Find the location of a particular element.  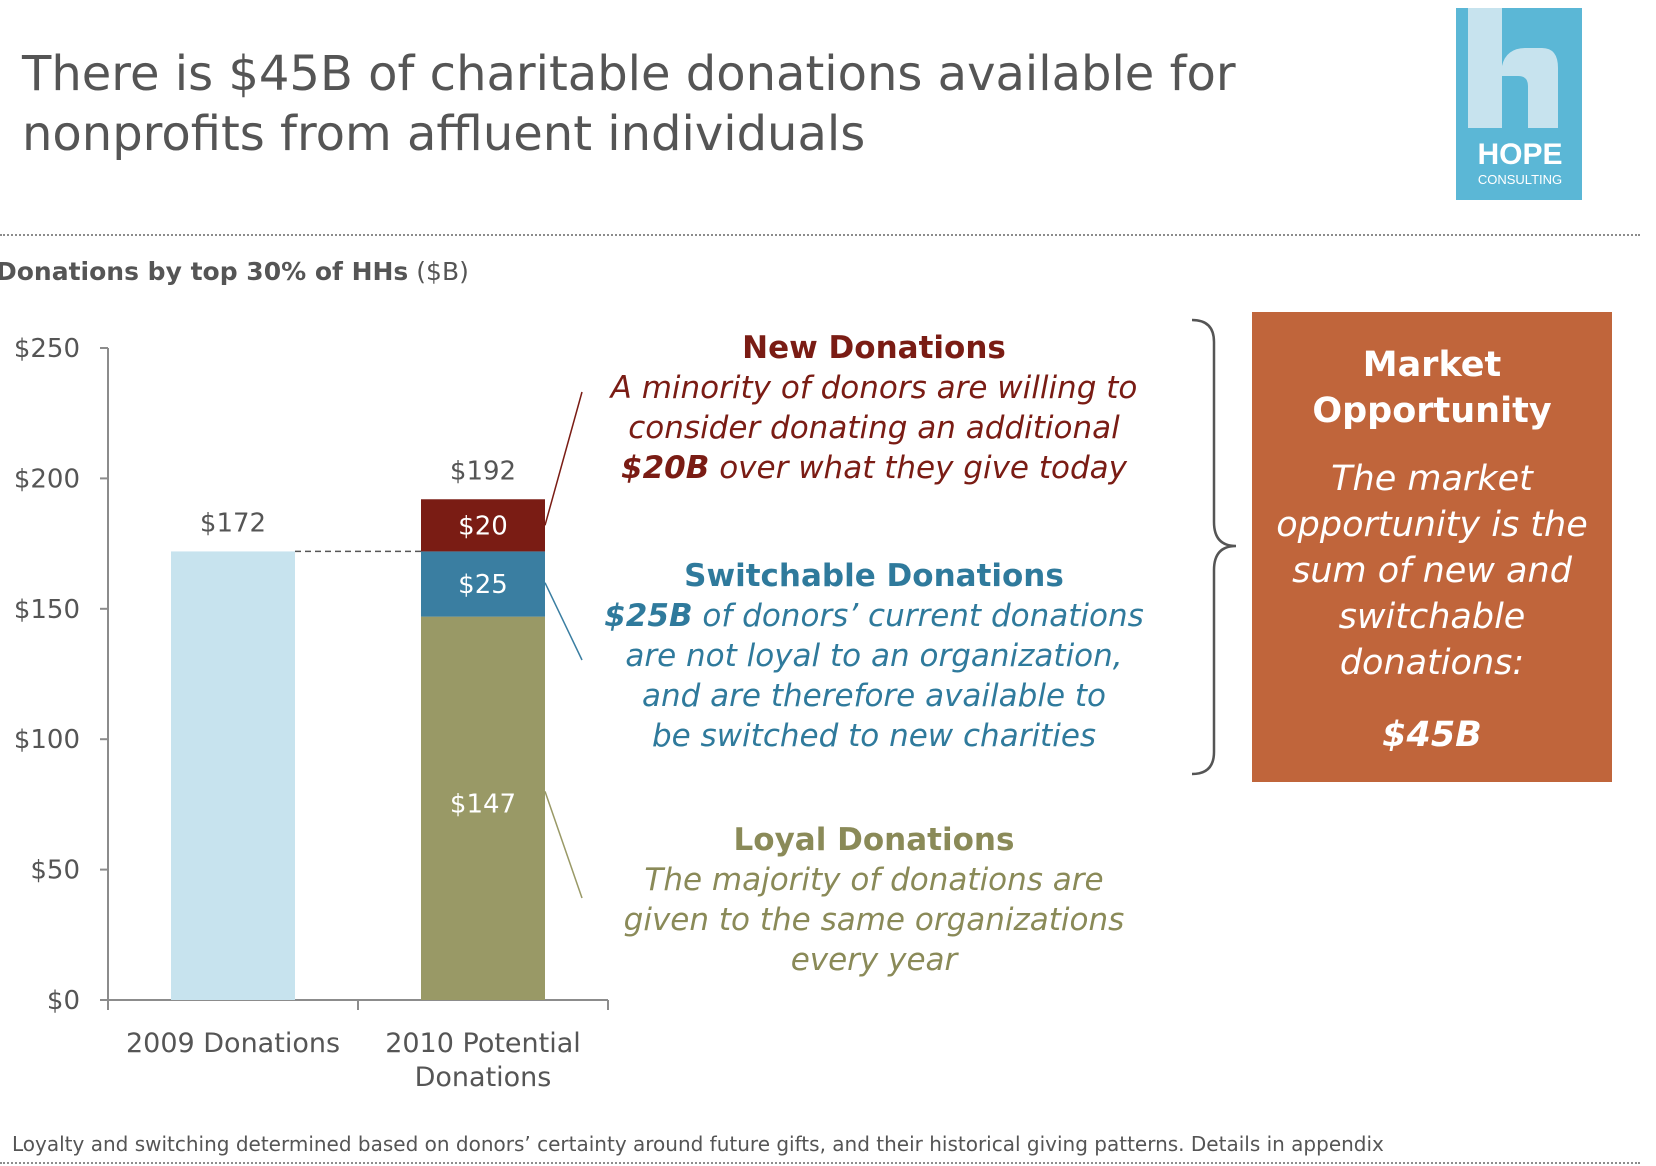

loyal-segment-label: $147 is located at coordinates (483, 805).